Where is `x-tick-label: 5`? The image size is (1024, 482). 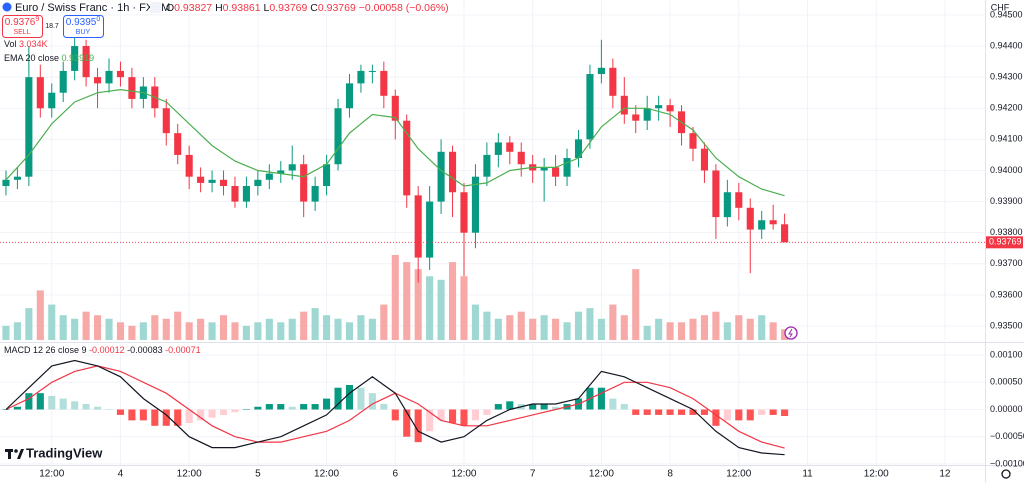
x-tick-label: 5 is located at coordinates (258, 474).